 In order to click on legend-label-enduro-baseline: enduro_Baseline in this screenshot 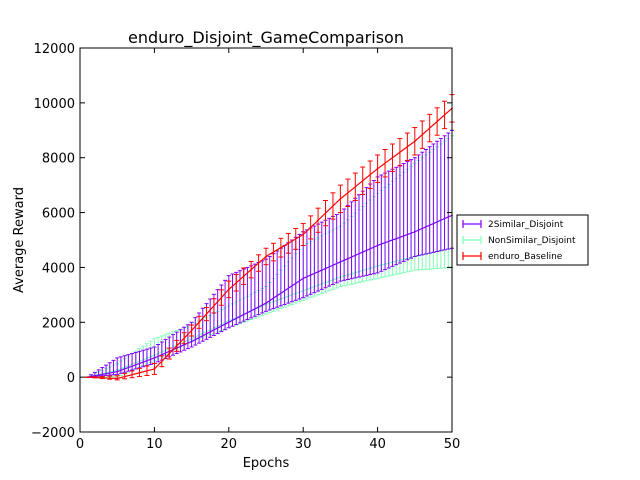, I will do `click(525, 257)`.